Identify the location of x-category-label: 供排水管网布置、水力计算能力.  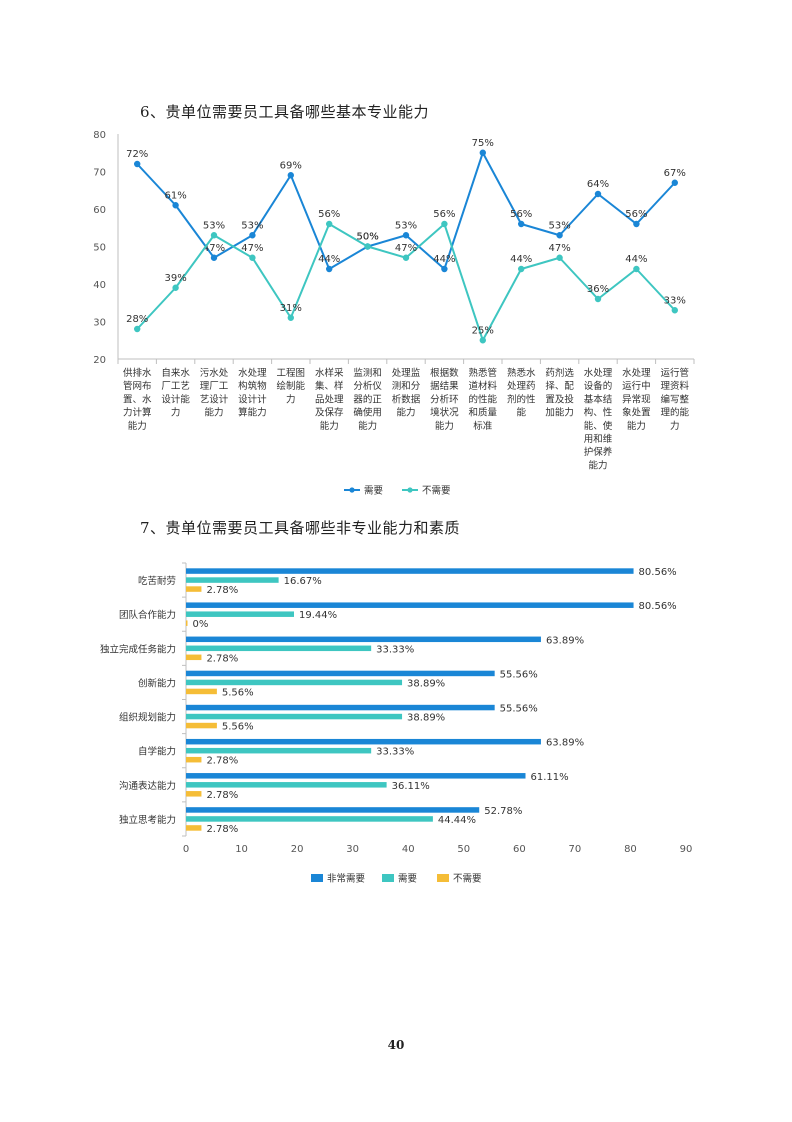
(137, 399).